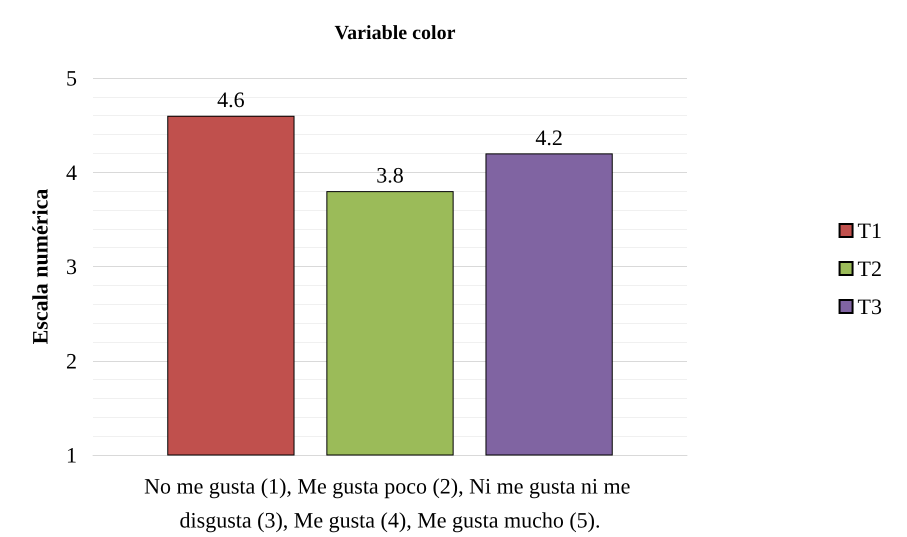 The width and height of the screenshot is (907, 537). What do you see at coordinates (390, 503) in the screenshot?
I see `x-tick-label: No me gusta (1), Me gusta poco (2), Ni me gusta ni me disgusta (3), Me gusta (4), Me gusta mucho (5).` at bounding box center [390, 503].